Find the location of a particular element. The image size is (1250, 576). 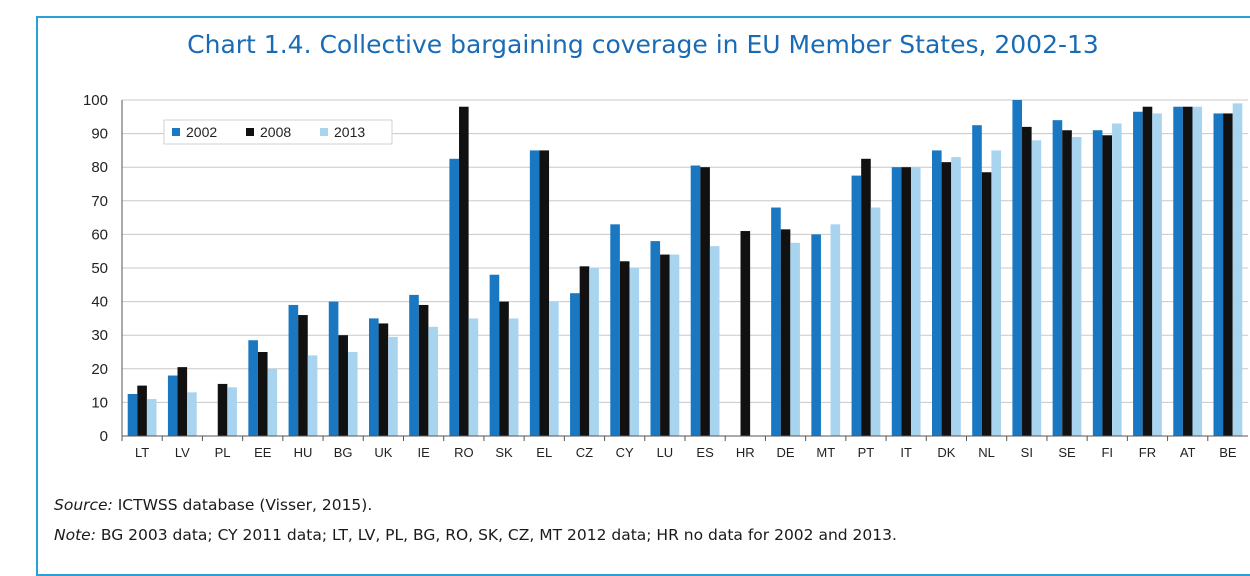

bar-2008-DE is located at coordinates (785, 332).